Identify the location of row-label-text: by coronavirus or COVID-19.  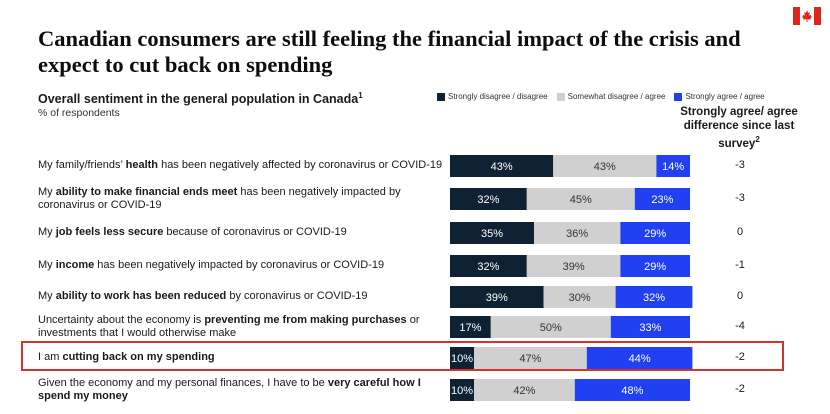
(297, 296).